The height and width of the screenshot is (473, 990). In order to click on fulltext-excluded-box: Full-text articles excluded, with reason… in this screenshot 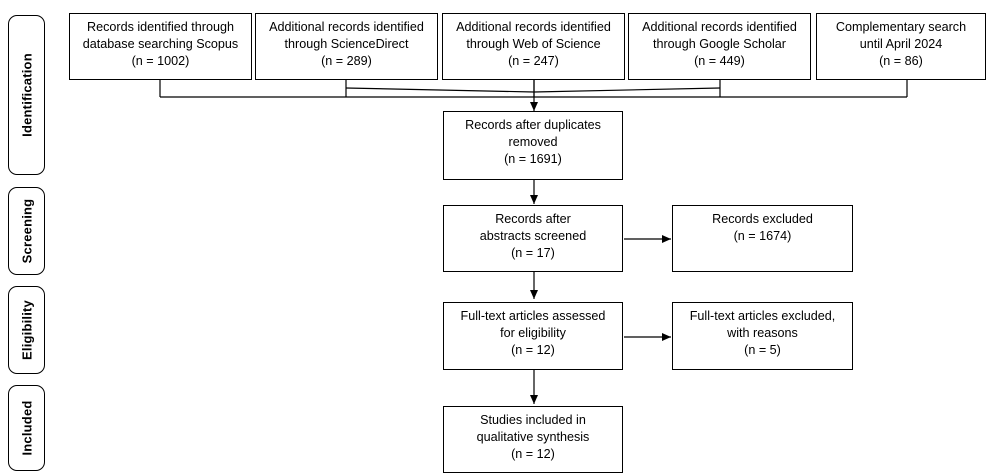, I will do `click(762, 336)`.